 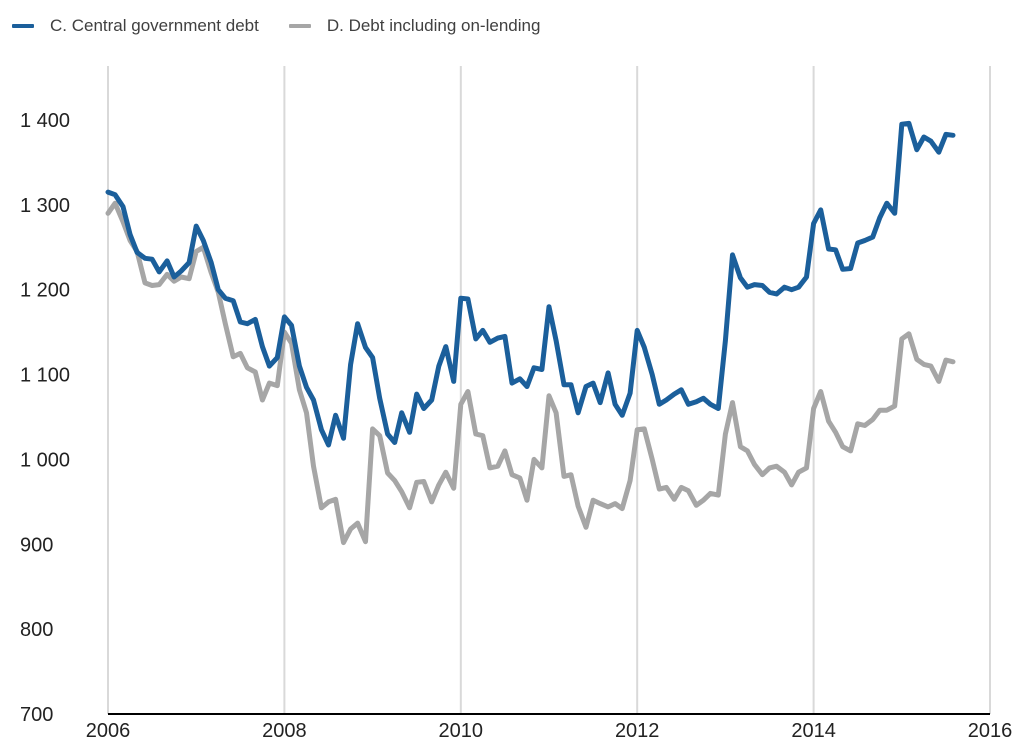 What do you see at coordinates (36, 545) in the screenshot?
I see `y-tick-label-900: 900` at bounding box center [36, 545].